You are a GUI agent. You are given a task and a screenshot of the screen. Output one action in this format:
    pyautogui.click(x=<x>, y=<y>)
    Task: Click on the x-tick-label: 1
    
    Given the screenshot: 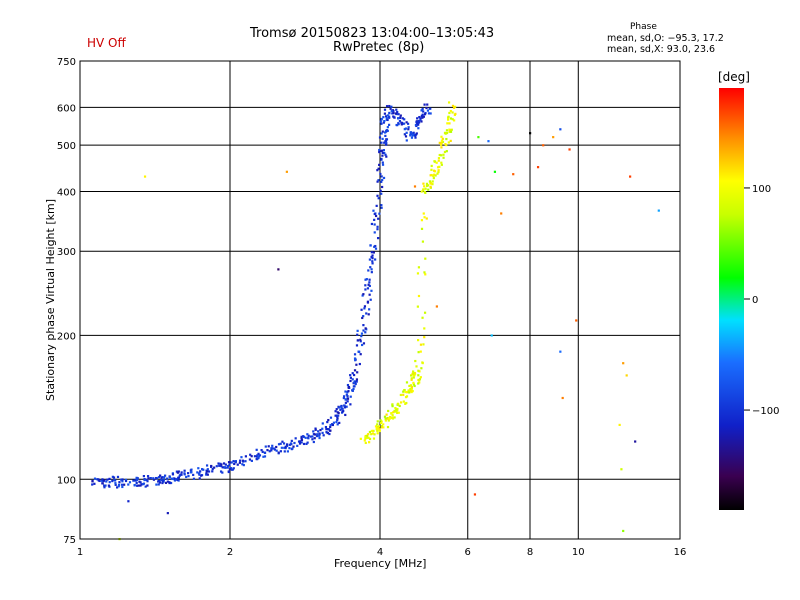 What is the action you would take?
    pyautogui.click(x=80, y=552)
    